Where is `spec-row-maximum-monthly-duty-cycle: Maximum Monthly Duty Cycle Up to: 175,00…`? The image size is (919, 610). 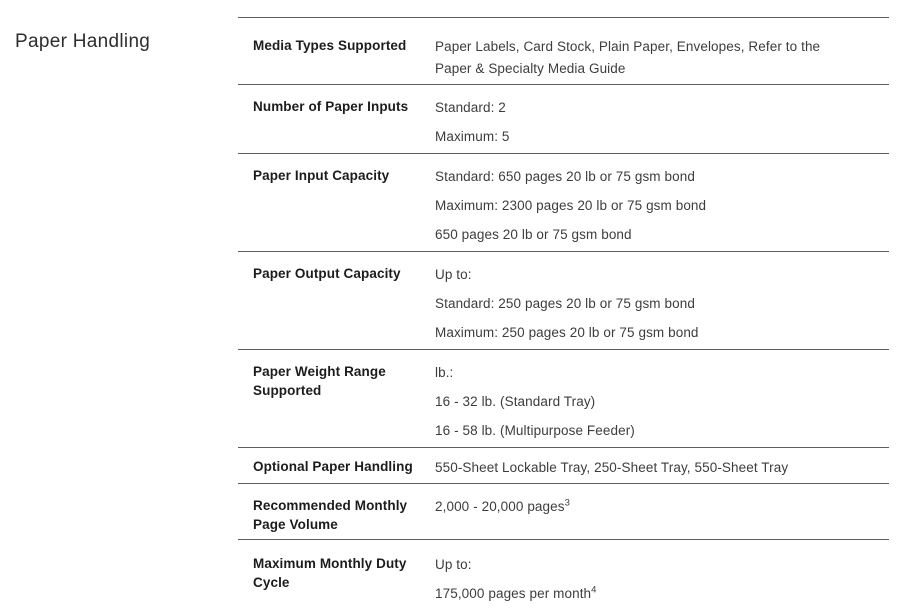 spec-row-maximum-monthly-duty-cycle: Maximum Monthly Duty Cycle Up to: 175,00… is located at coordinates (563, 574).